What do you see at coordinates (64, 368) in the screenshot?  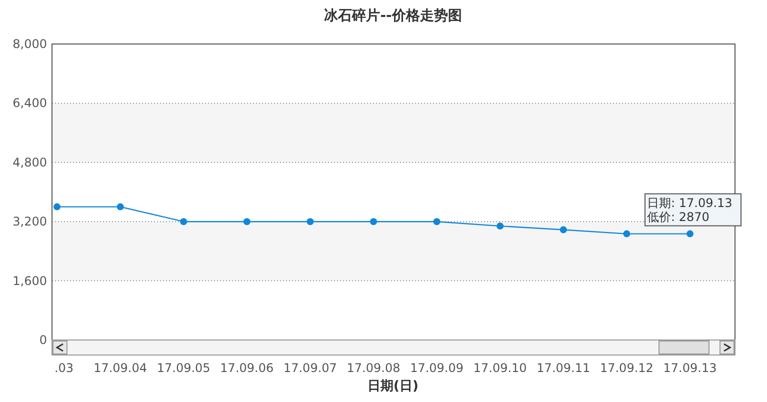 I see `x-tick-label: .03` at bounding box center [64, 368].